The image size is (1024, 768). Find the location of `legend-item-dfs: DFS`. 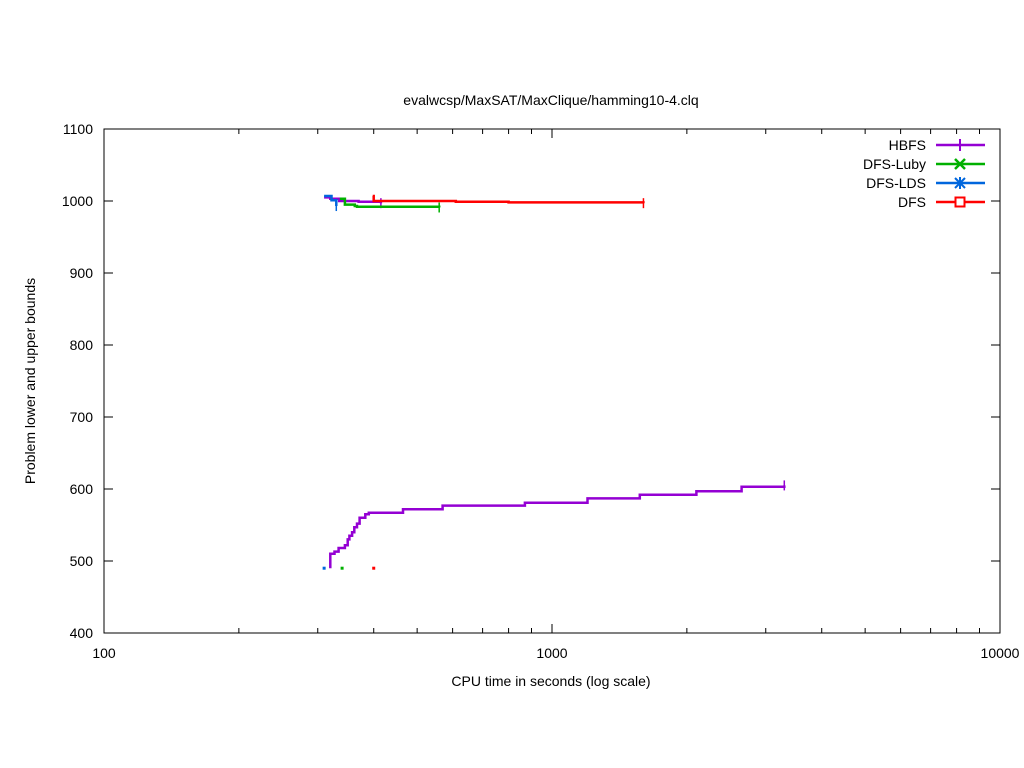

legend-item-dfs: DFS is located at coordinates (941, 202).